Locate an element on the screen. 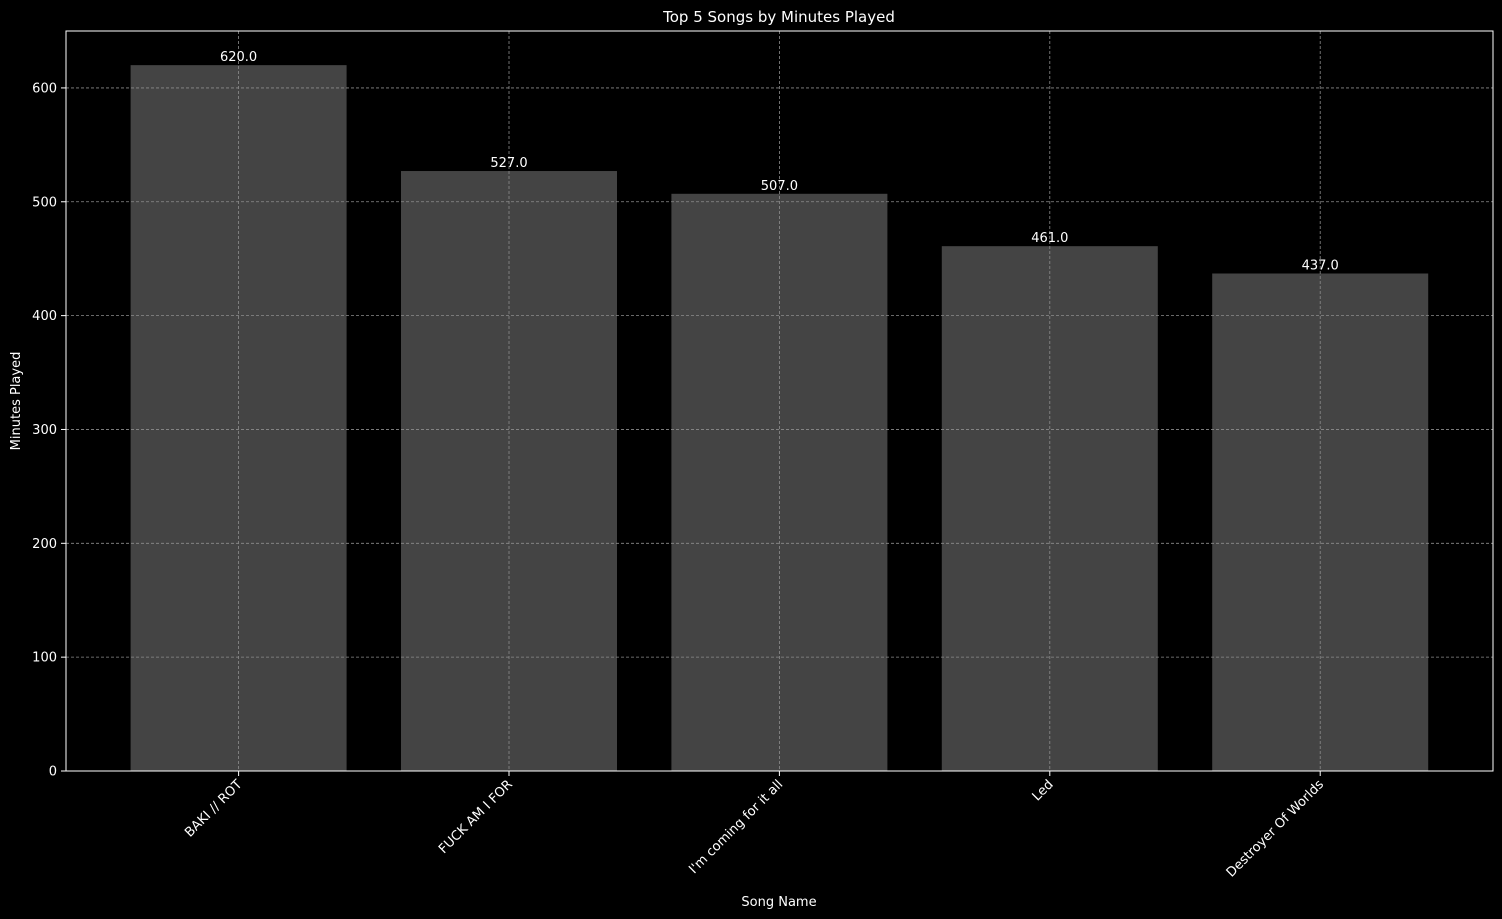  y-tick-label: 500 is located at coordinates (44, 202).